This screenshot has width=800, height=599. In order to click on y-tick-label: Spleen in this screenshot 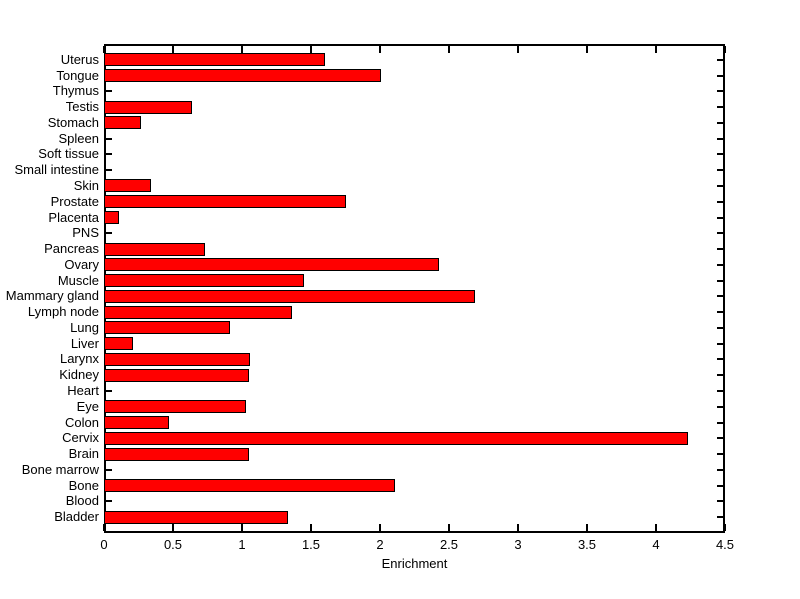, I will do `click(78, 138)`.